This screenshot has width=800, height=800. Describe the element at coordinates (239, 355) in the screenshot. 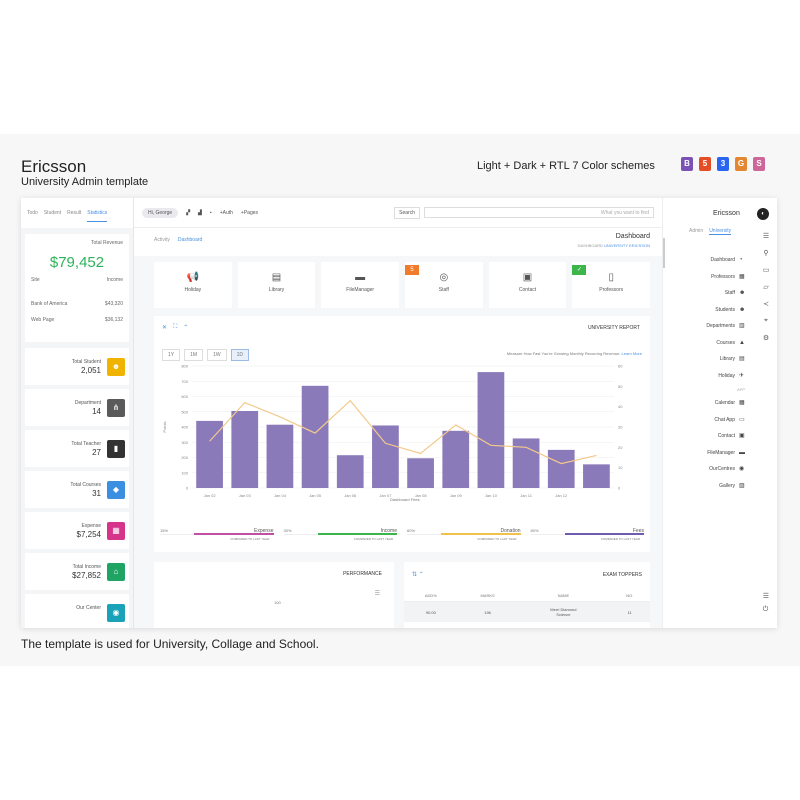

I see `range-1d: 1D` at that location.